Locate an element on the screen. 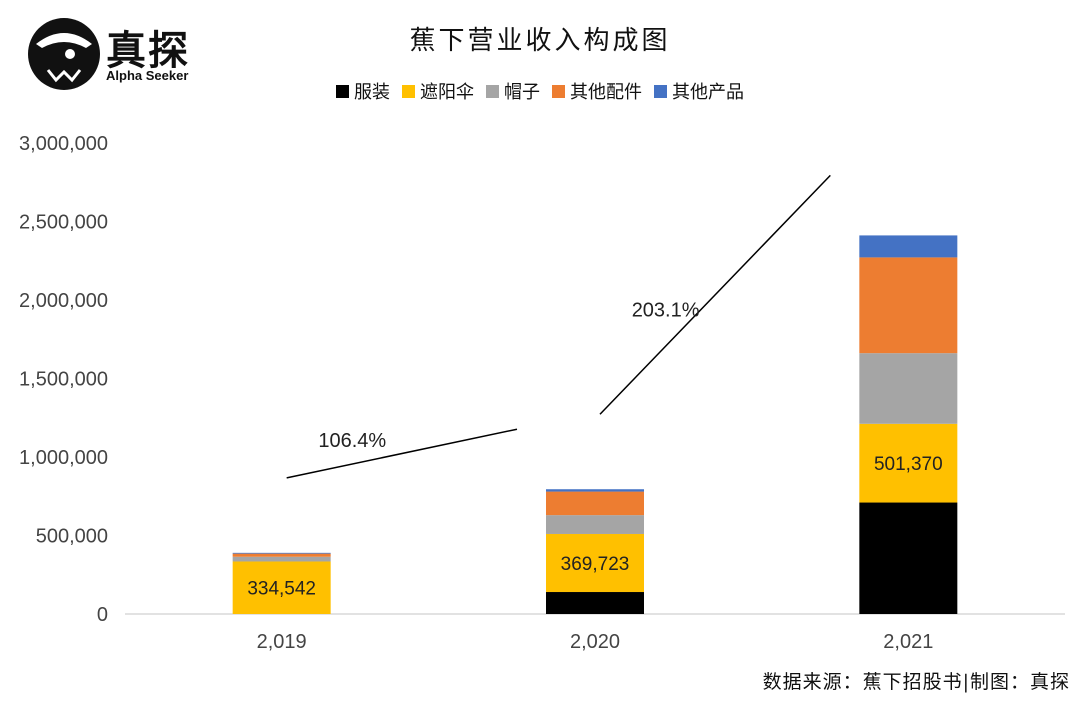 This screenshot has height=708, width=1080. detective-logo-icon is located at coordinates (64, 54).